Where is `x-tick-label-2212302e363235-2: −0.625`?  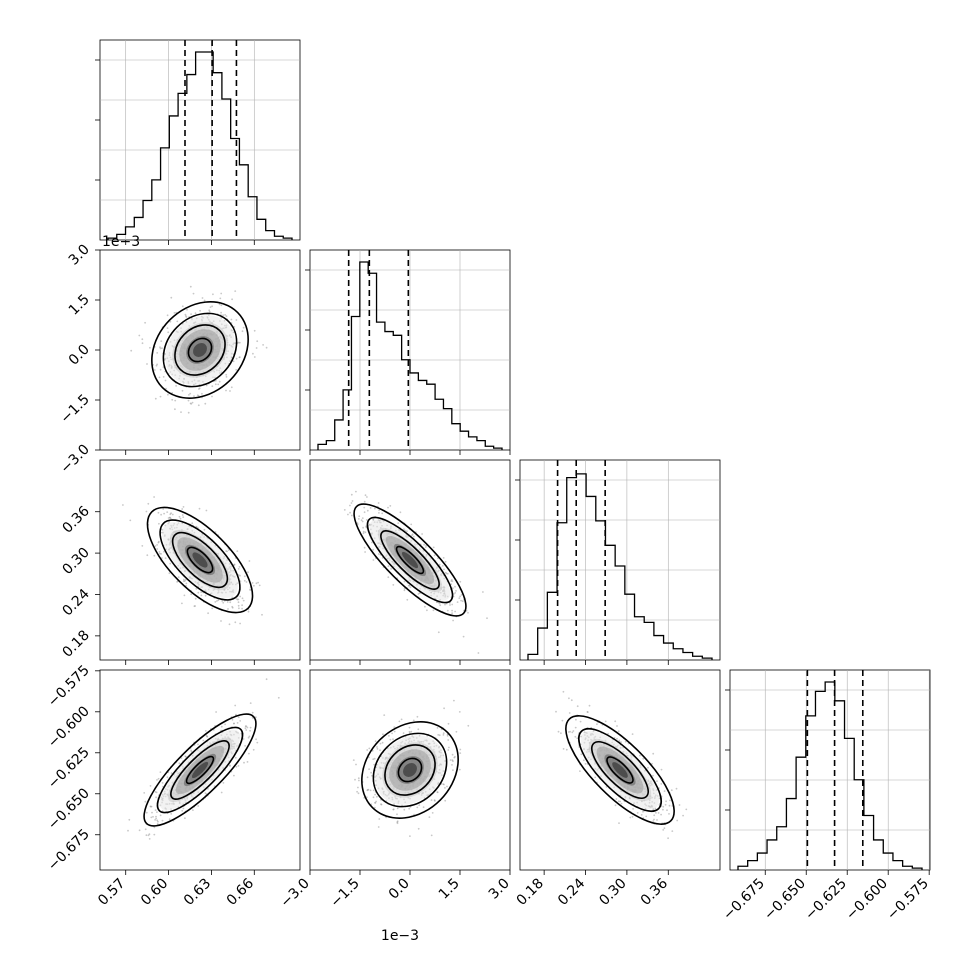
x-tick-label-2212302e363235-2: −0.625 is located at coordinates (826, 900).